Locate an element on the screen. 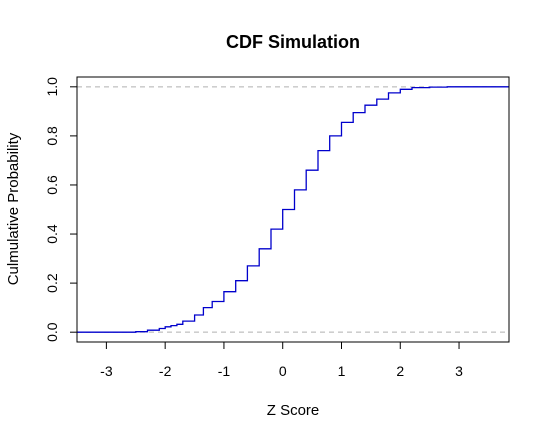 The height and width of the screenshot is (440, 550). y-axis-label: Culmulative Probability is located at coordinates (13, 208).